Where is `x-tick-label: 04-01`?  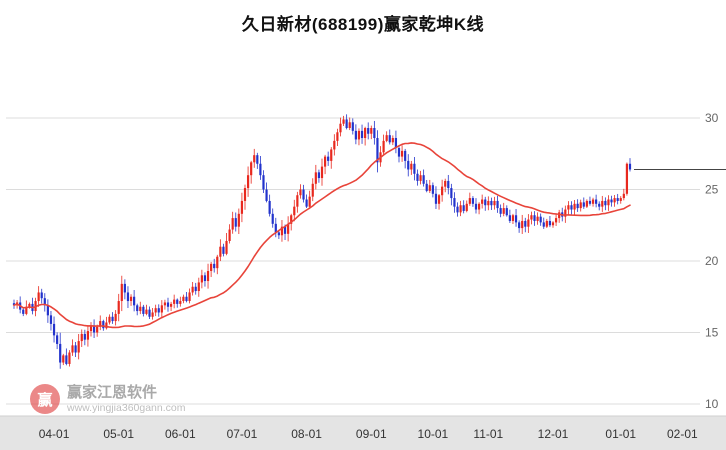
x-tick-label: 04-01 is located at coordinates (54, 434).